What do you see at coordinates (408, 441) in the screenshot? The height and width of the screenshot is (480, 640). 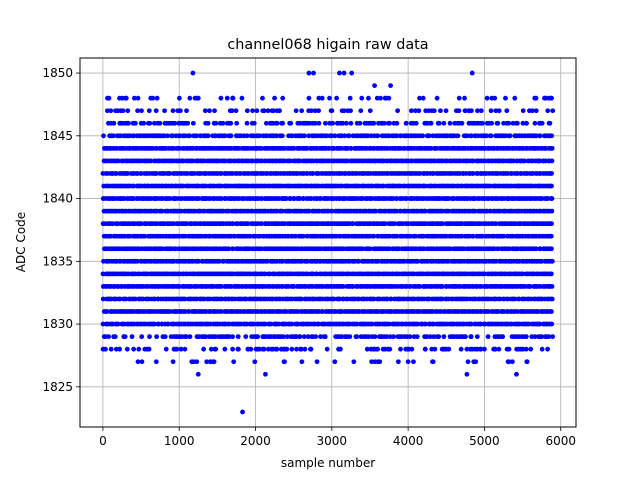 I see `x-tick-label: 4000` at bounding box center [408, 441].